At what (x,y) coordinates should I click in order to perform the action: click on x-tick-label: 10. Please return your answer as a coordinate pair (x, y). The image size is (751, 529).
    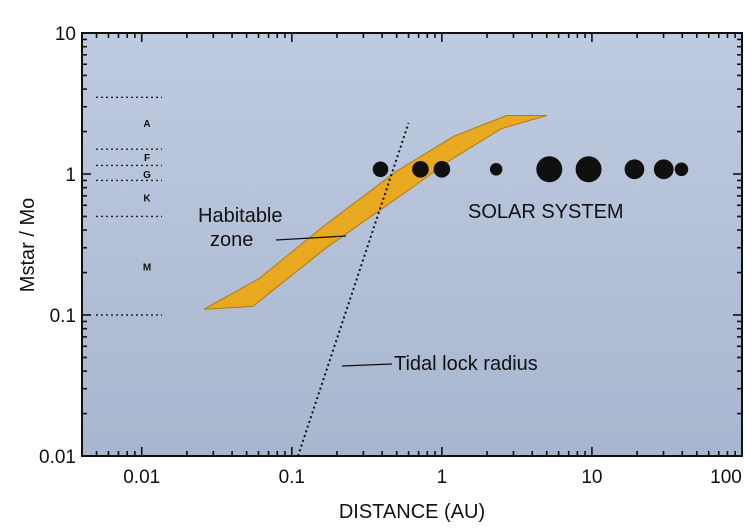
    Looking at the image, I should click on (591, 477).